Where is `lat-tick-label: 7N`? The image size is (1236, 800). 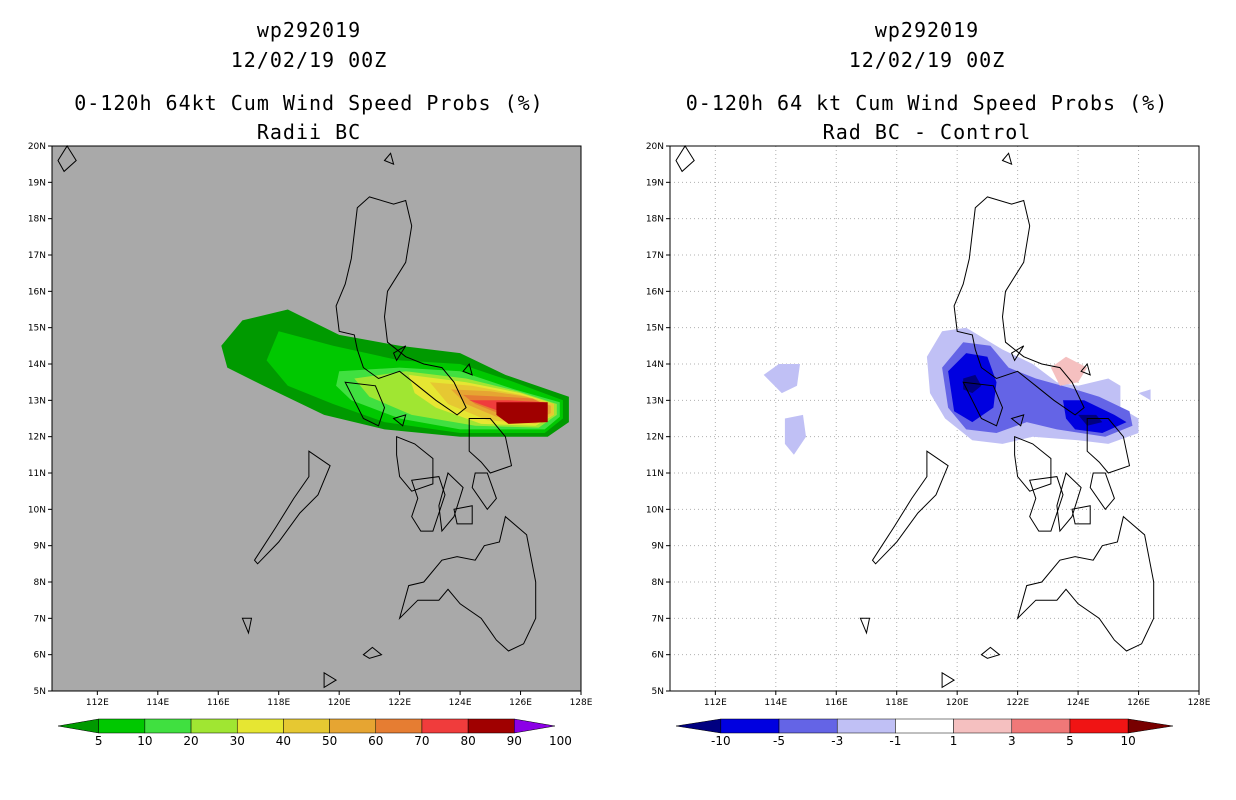 lat-tick-label: 7N is located at coordinates (658, 619).